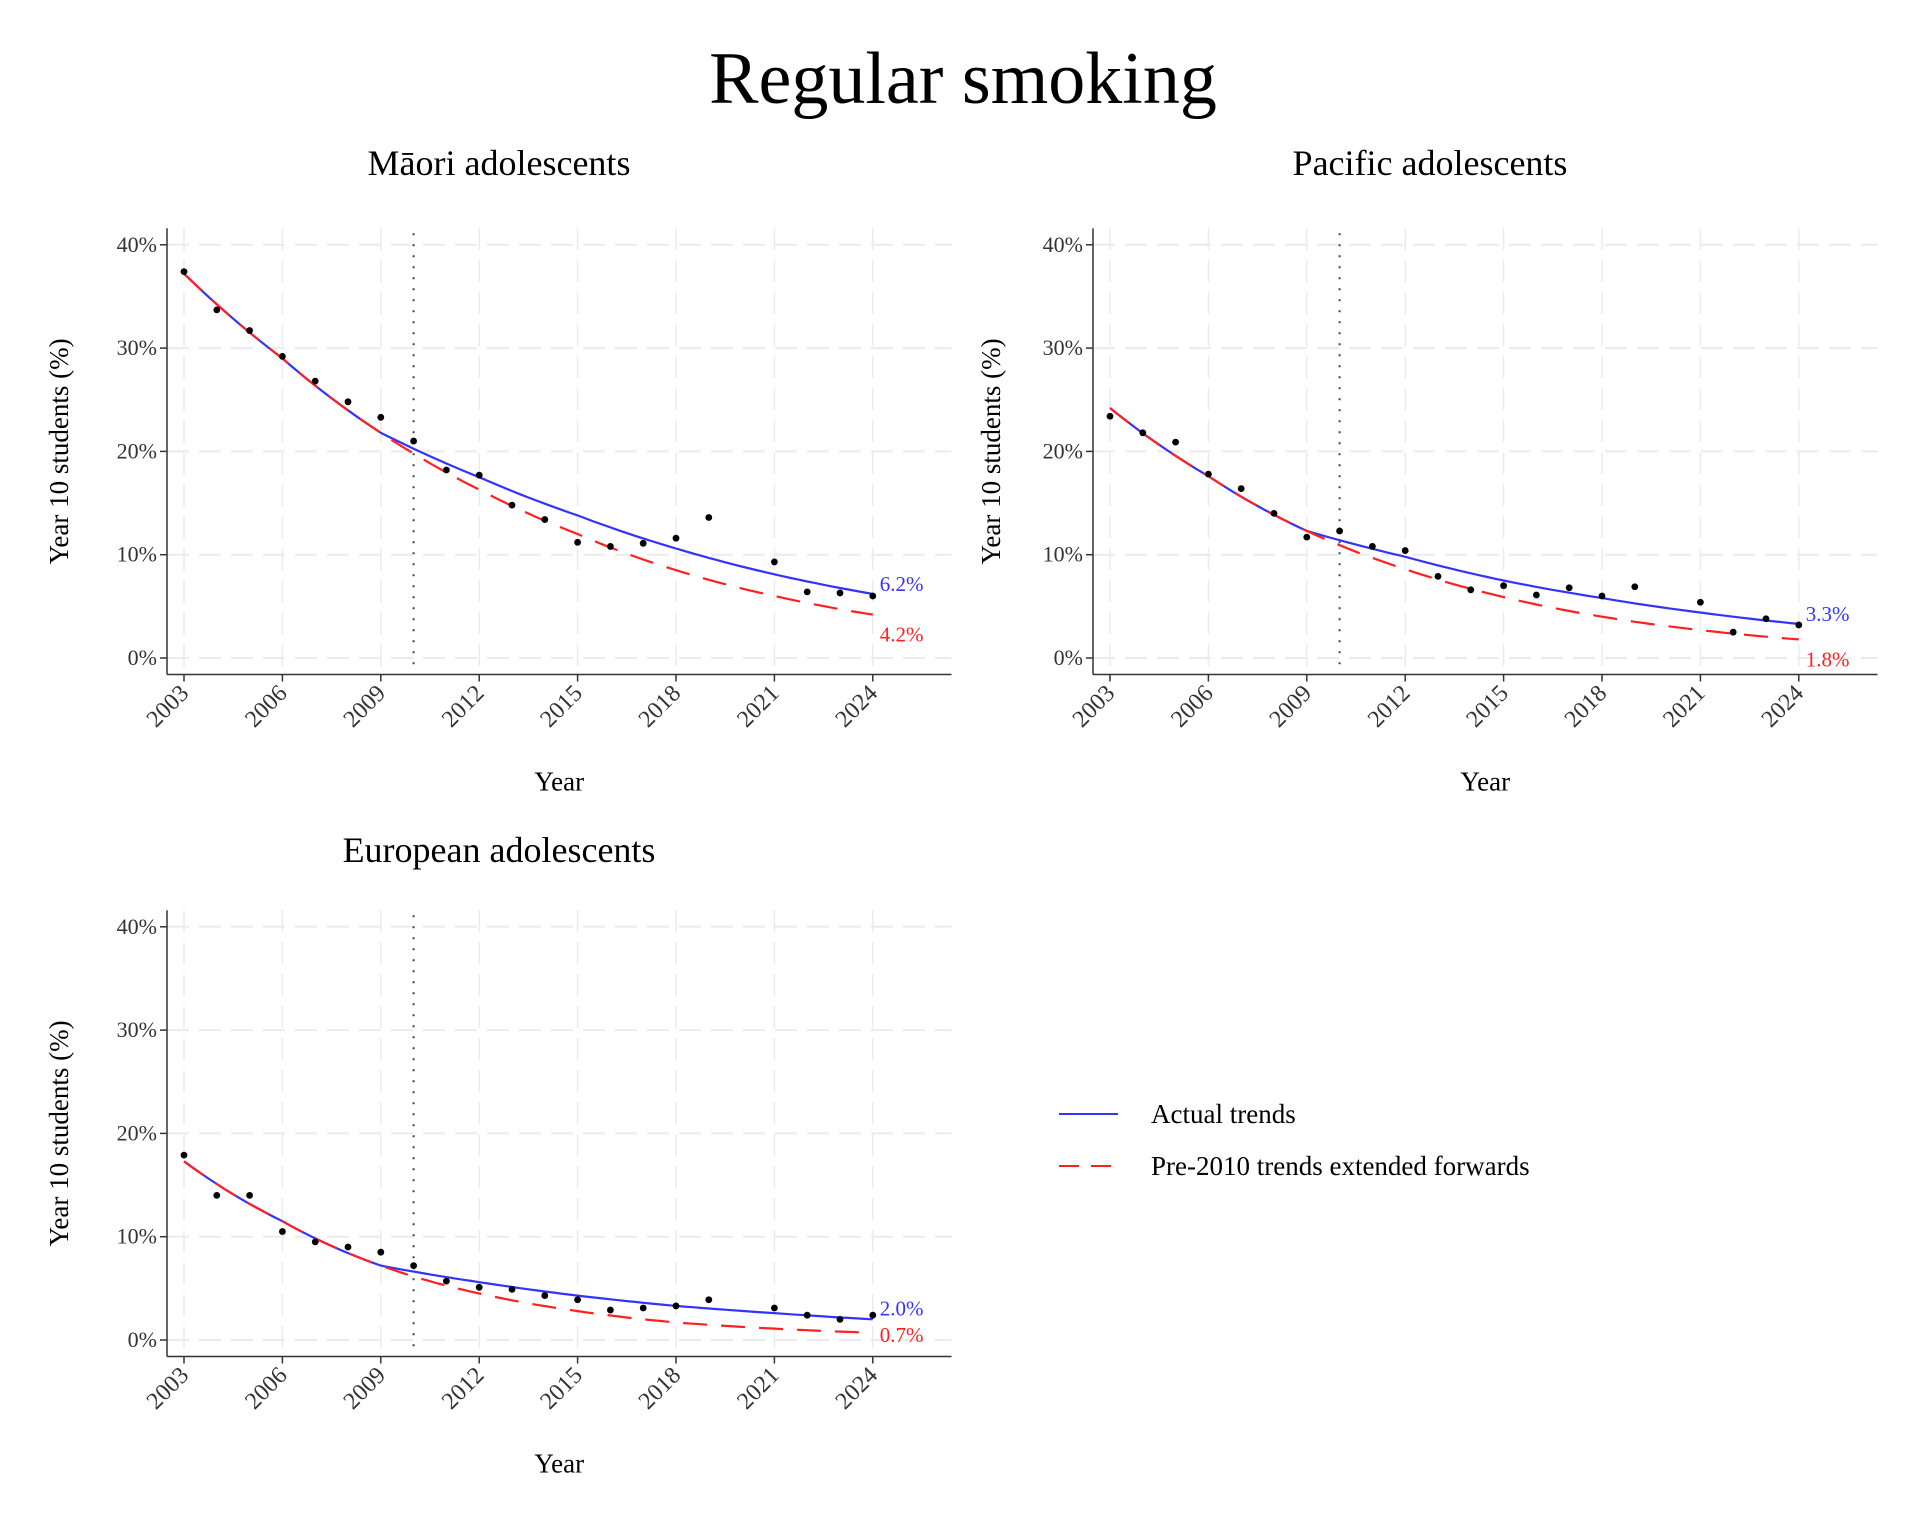 The height and width of the screenshot is (1525, 1920). Describe the element at coordinates (1340, 1166) in the screenshot. I see `legend-label-pre2010: Pre-2010 trends extended forwards` at that location.